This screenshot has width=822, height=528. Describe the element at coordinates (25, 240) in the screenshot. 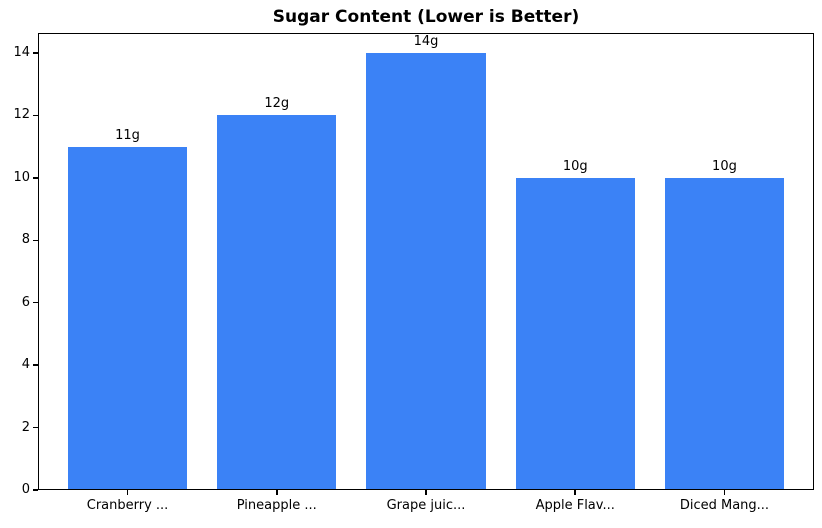

I see `y-tick-label: 8` at that location.